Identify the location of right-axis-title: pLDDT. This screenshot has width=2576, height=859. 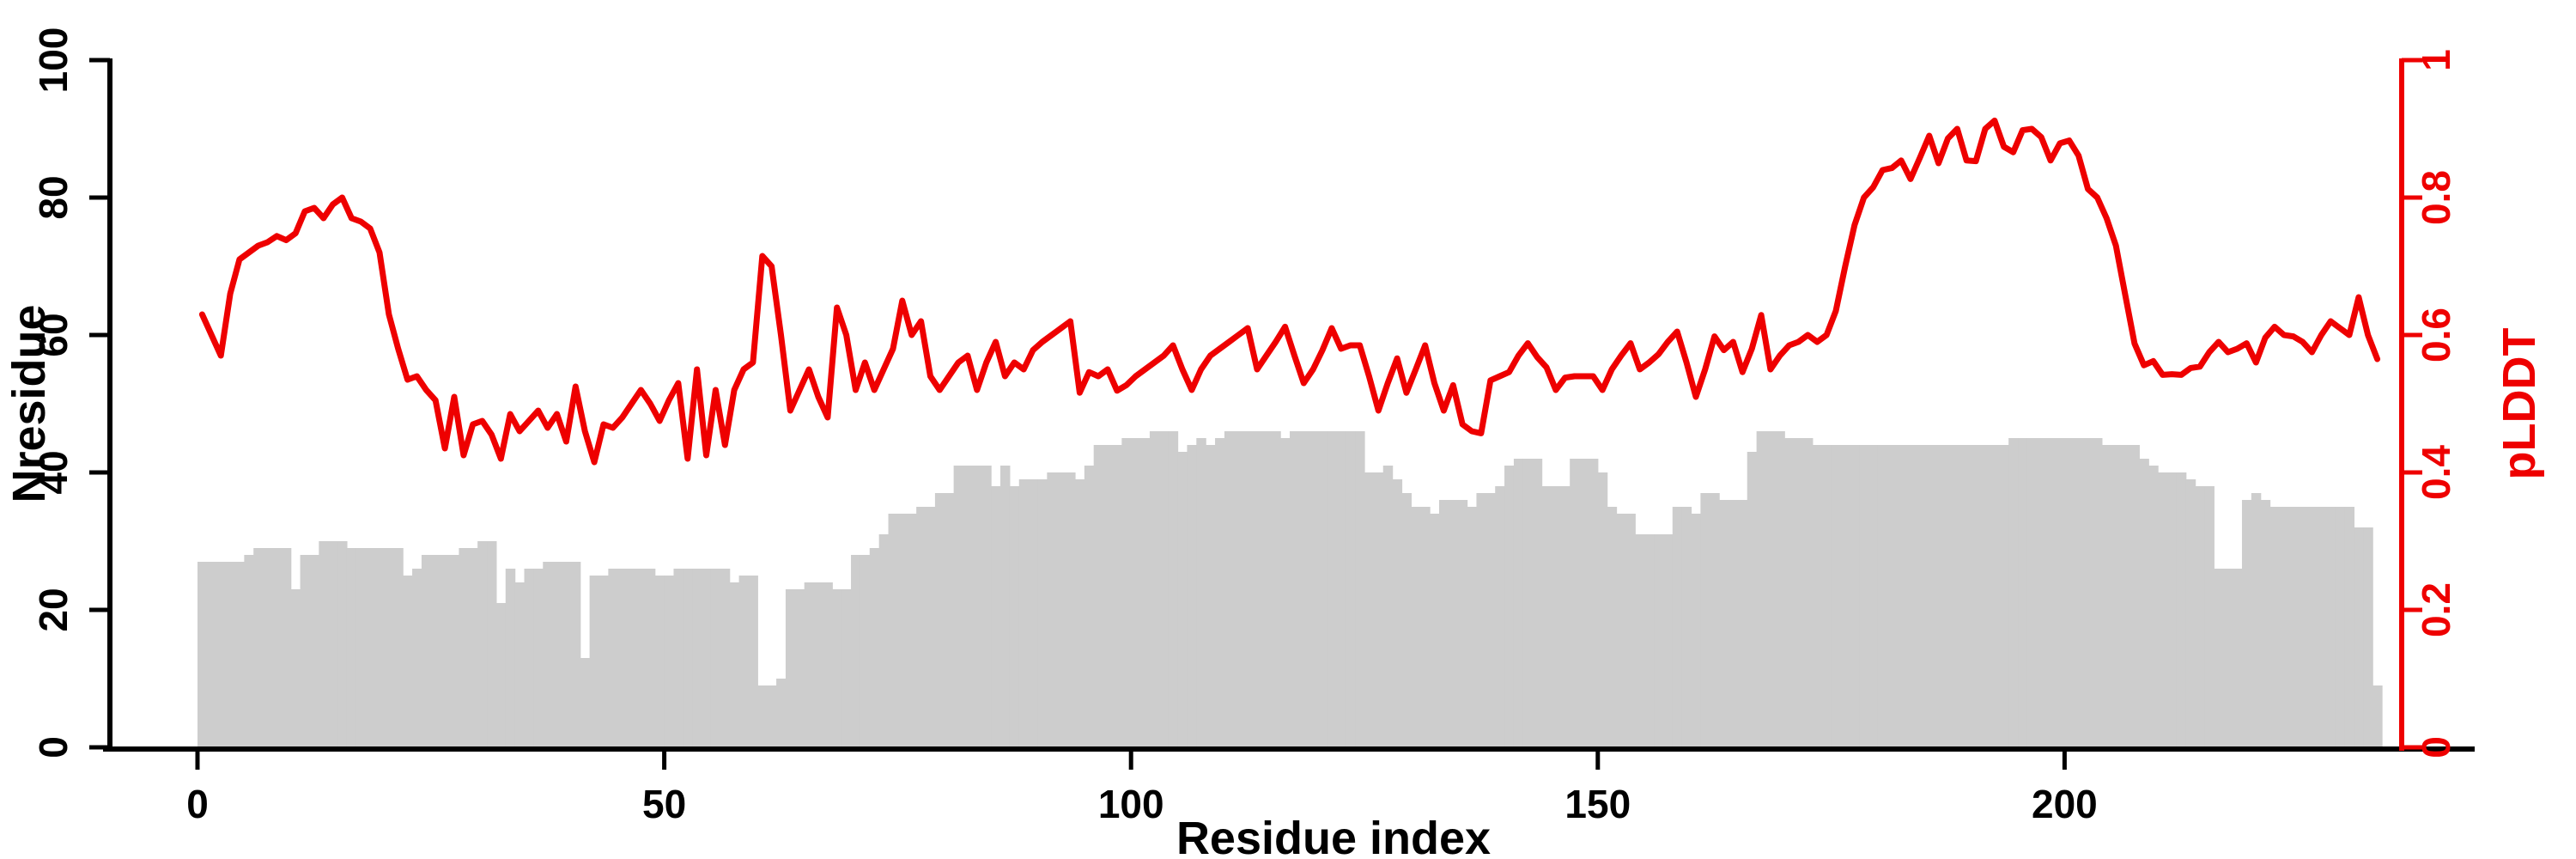
(2519, 404).